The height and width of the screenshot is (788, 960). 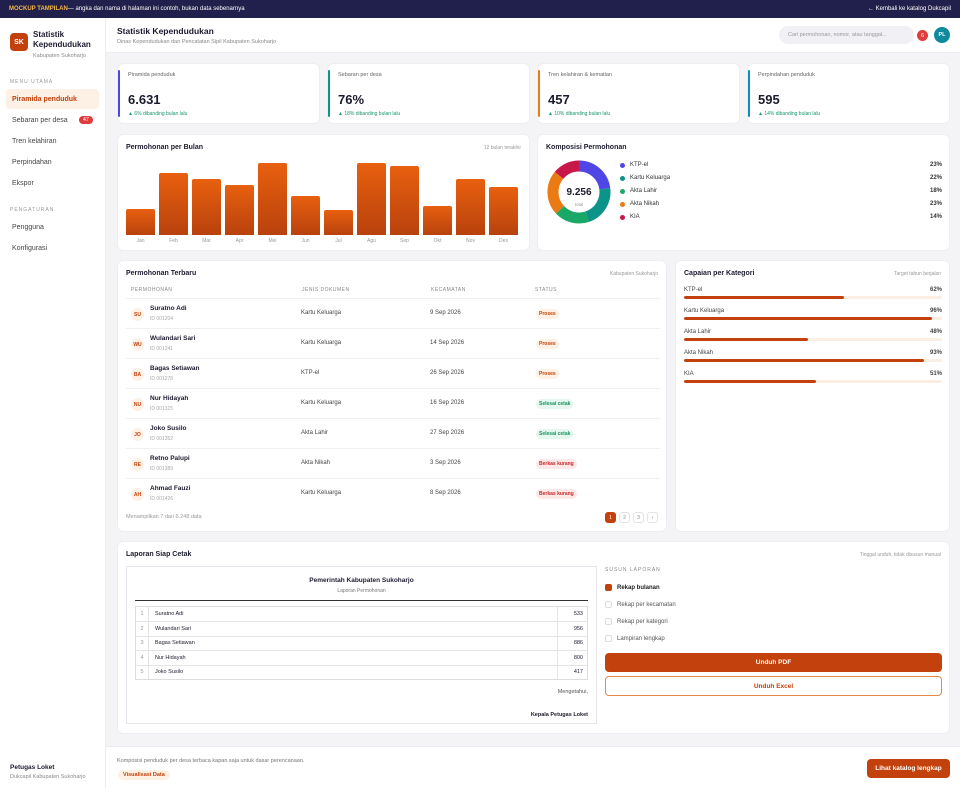 What do you see at coordinates (338, 222) in the screenshot?
I see `bar-jul` at bounding box center [338, 222].